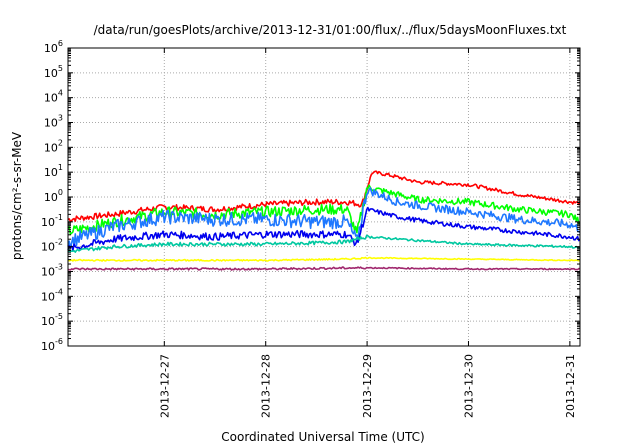 The image size is (640, 448). Describe the element at coordinates (164, 386) in the screenshot. I see `x-tick-label: 2013-12-27` at that location.